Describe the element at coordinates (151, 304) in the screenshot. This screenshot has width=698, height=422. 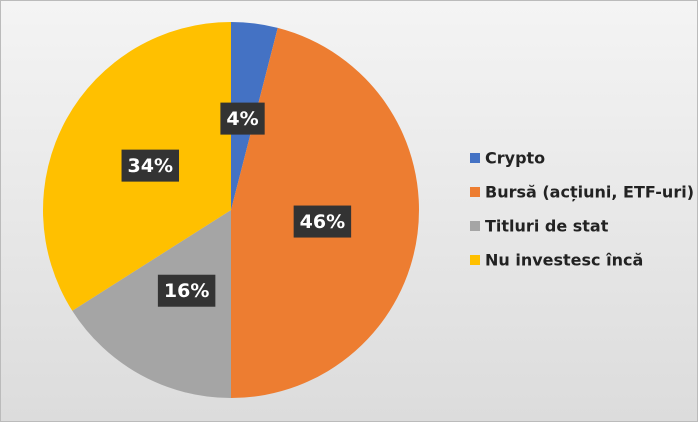
I see `pie-slice` at that location.